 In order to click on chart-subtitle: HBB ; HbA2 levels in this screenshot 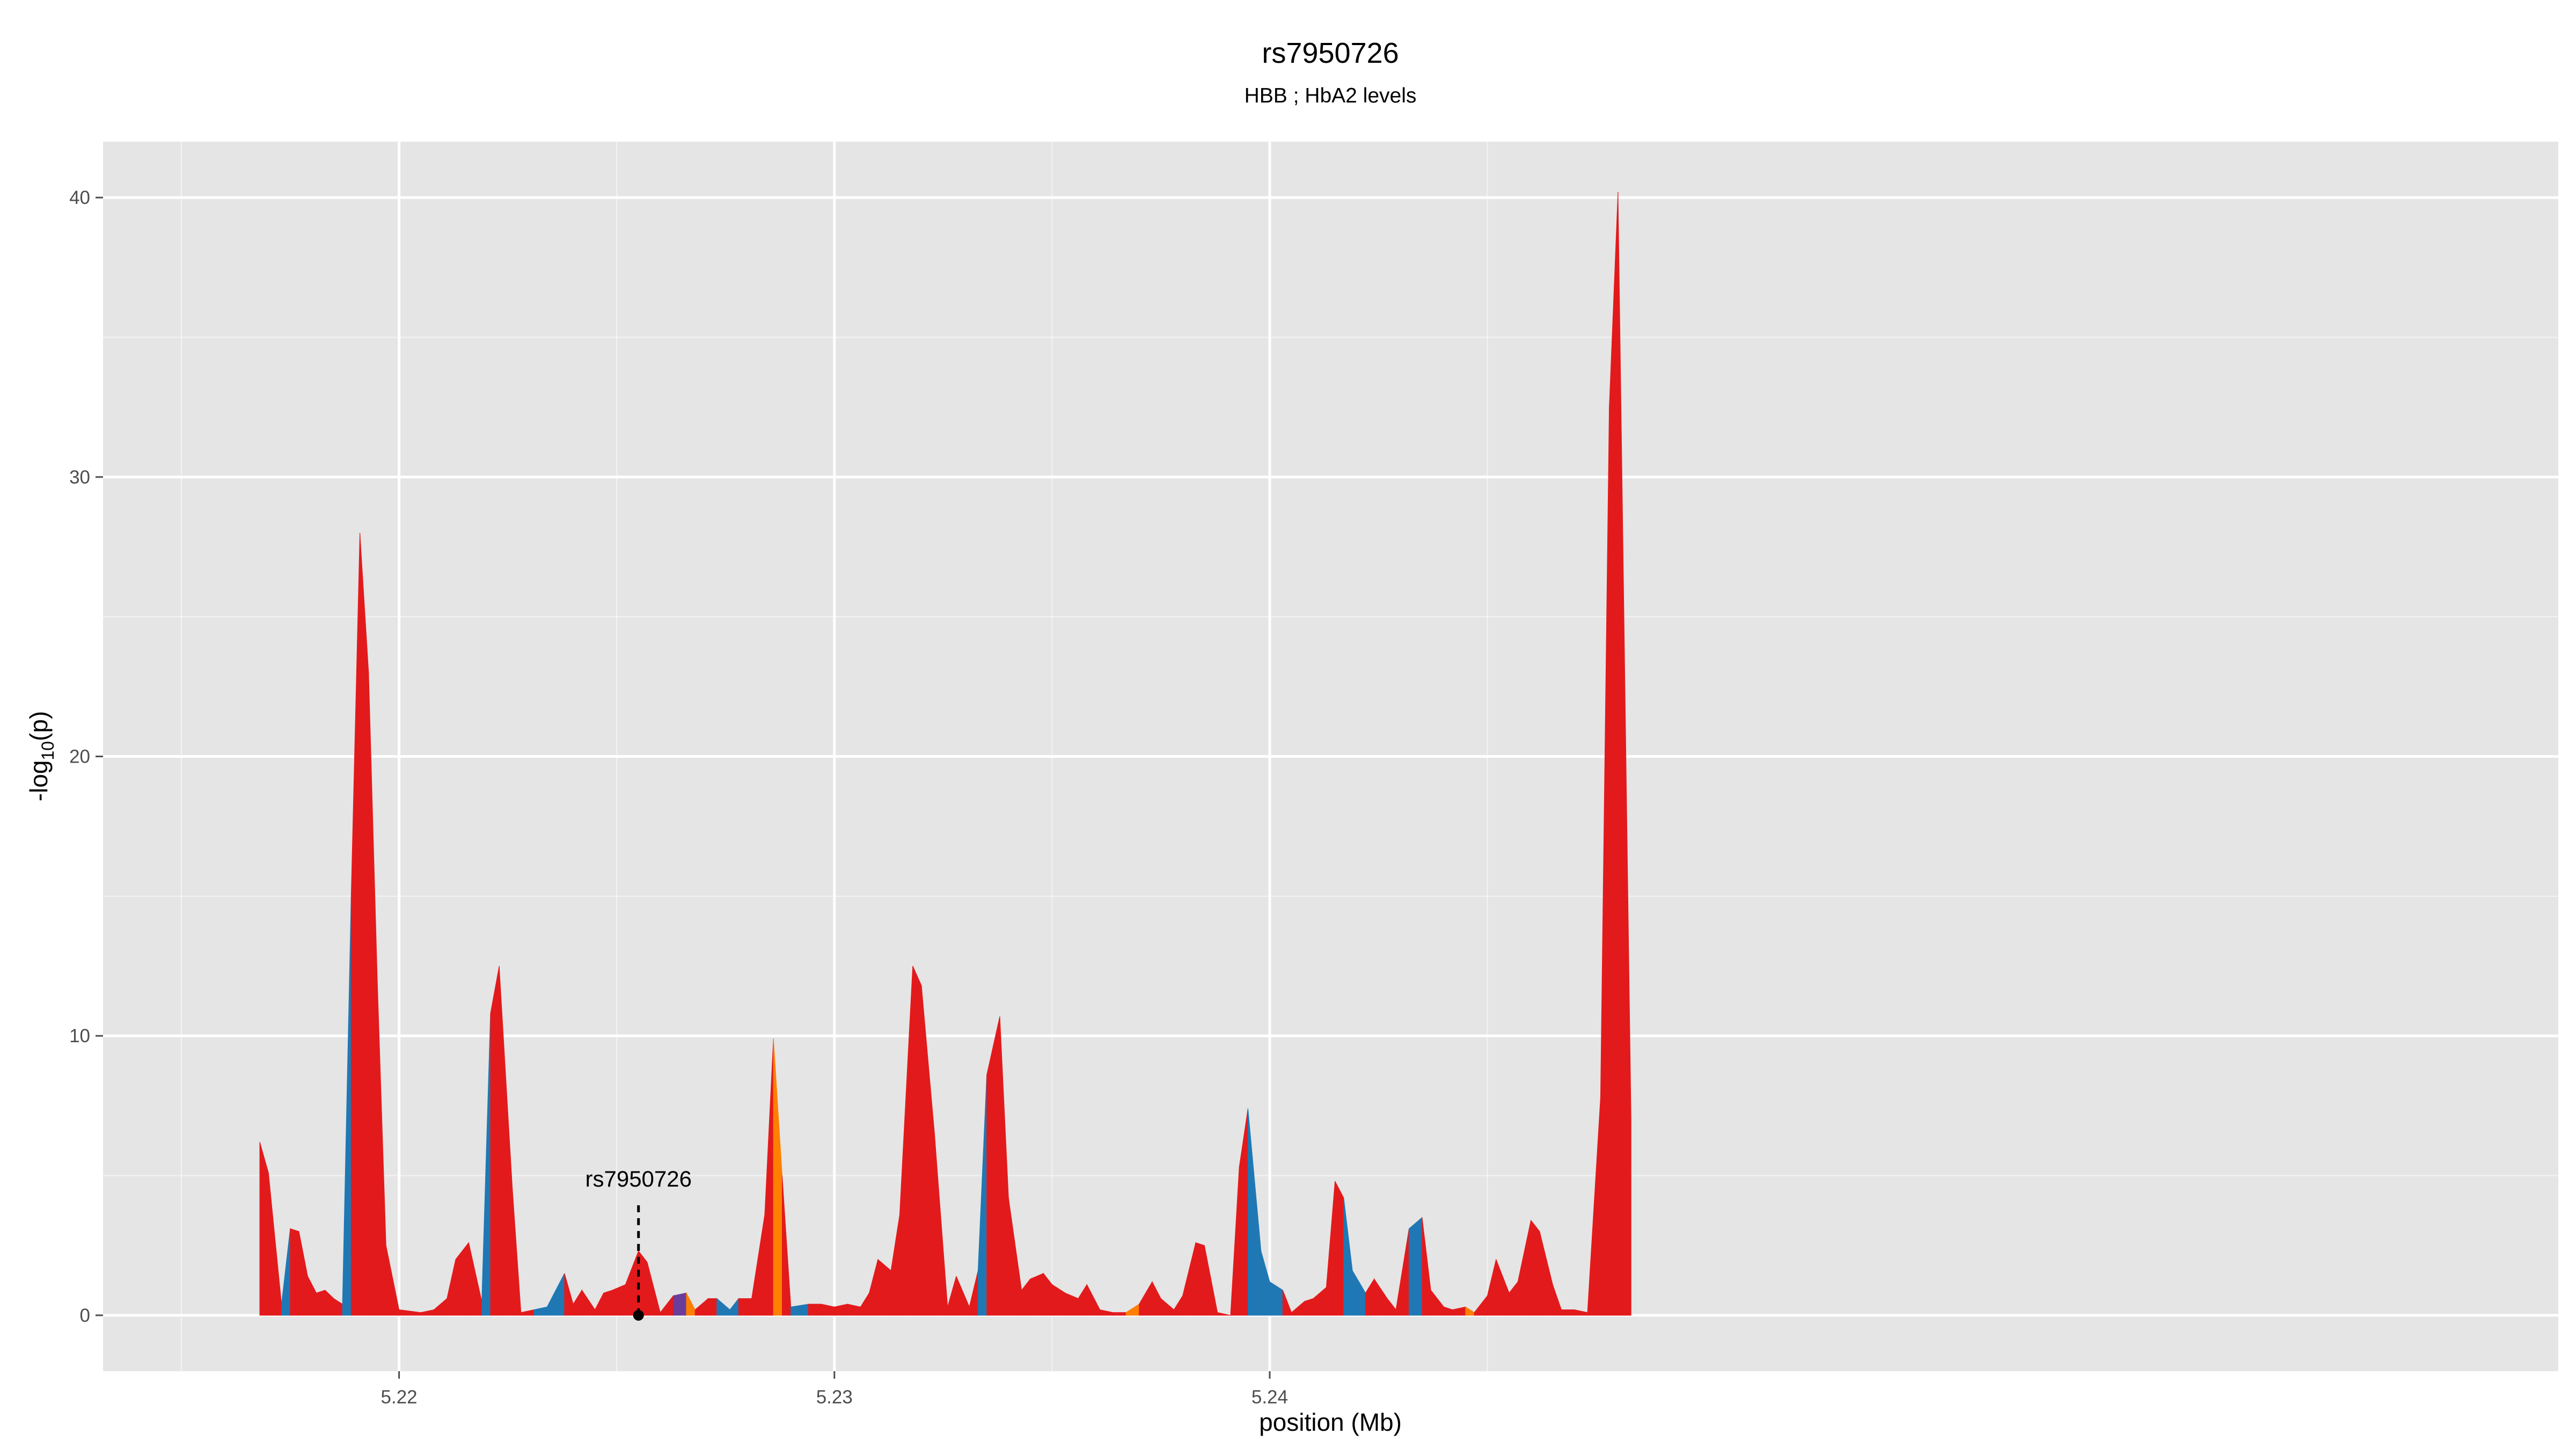, I will do `click(1331, 95)`.